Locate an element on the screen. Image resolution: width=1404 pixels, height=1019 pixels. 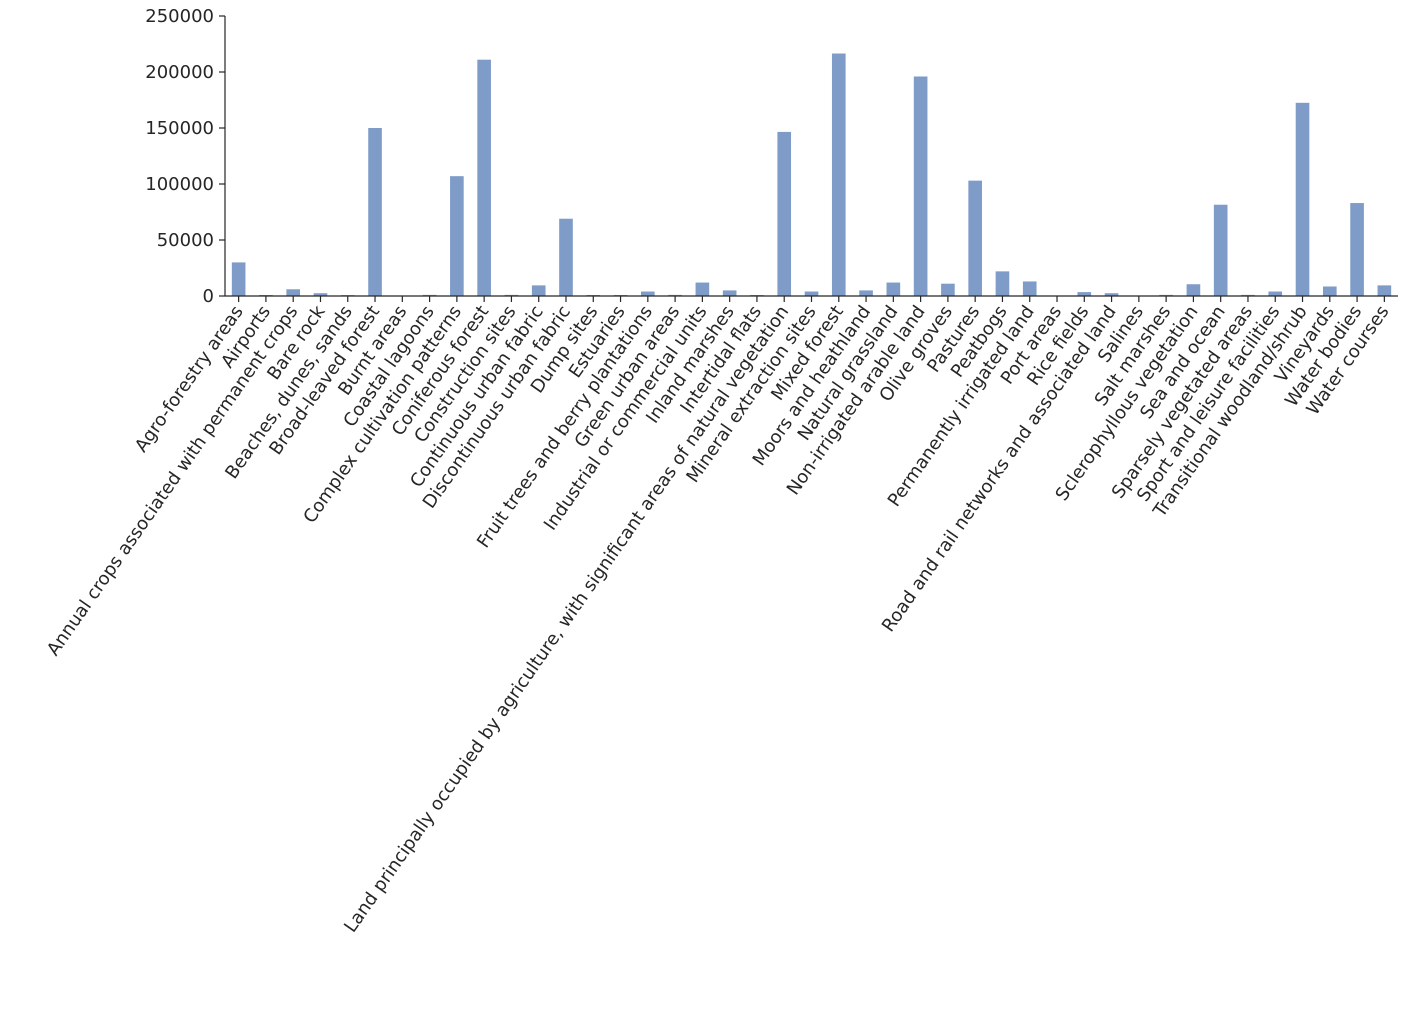
y-tick-label: 250000 is located at coordinates (179, 16).